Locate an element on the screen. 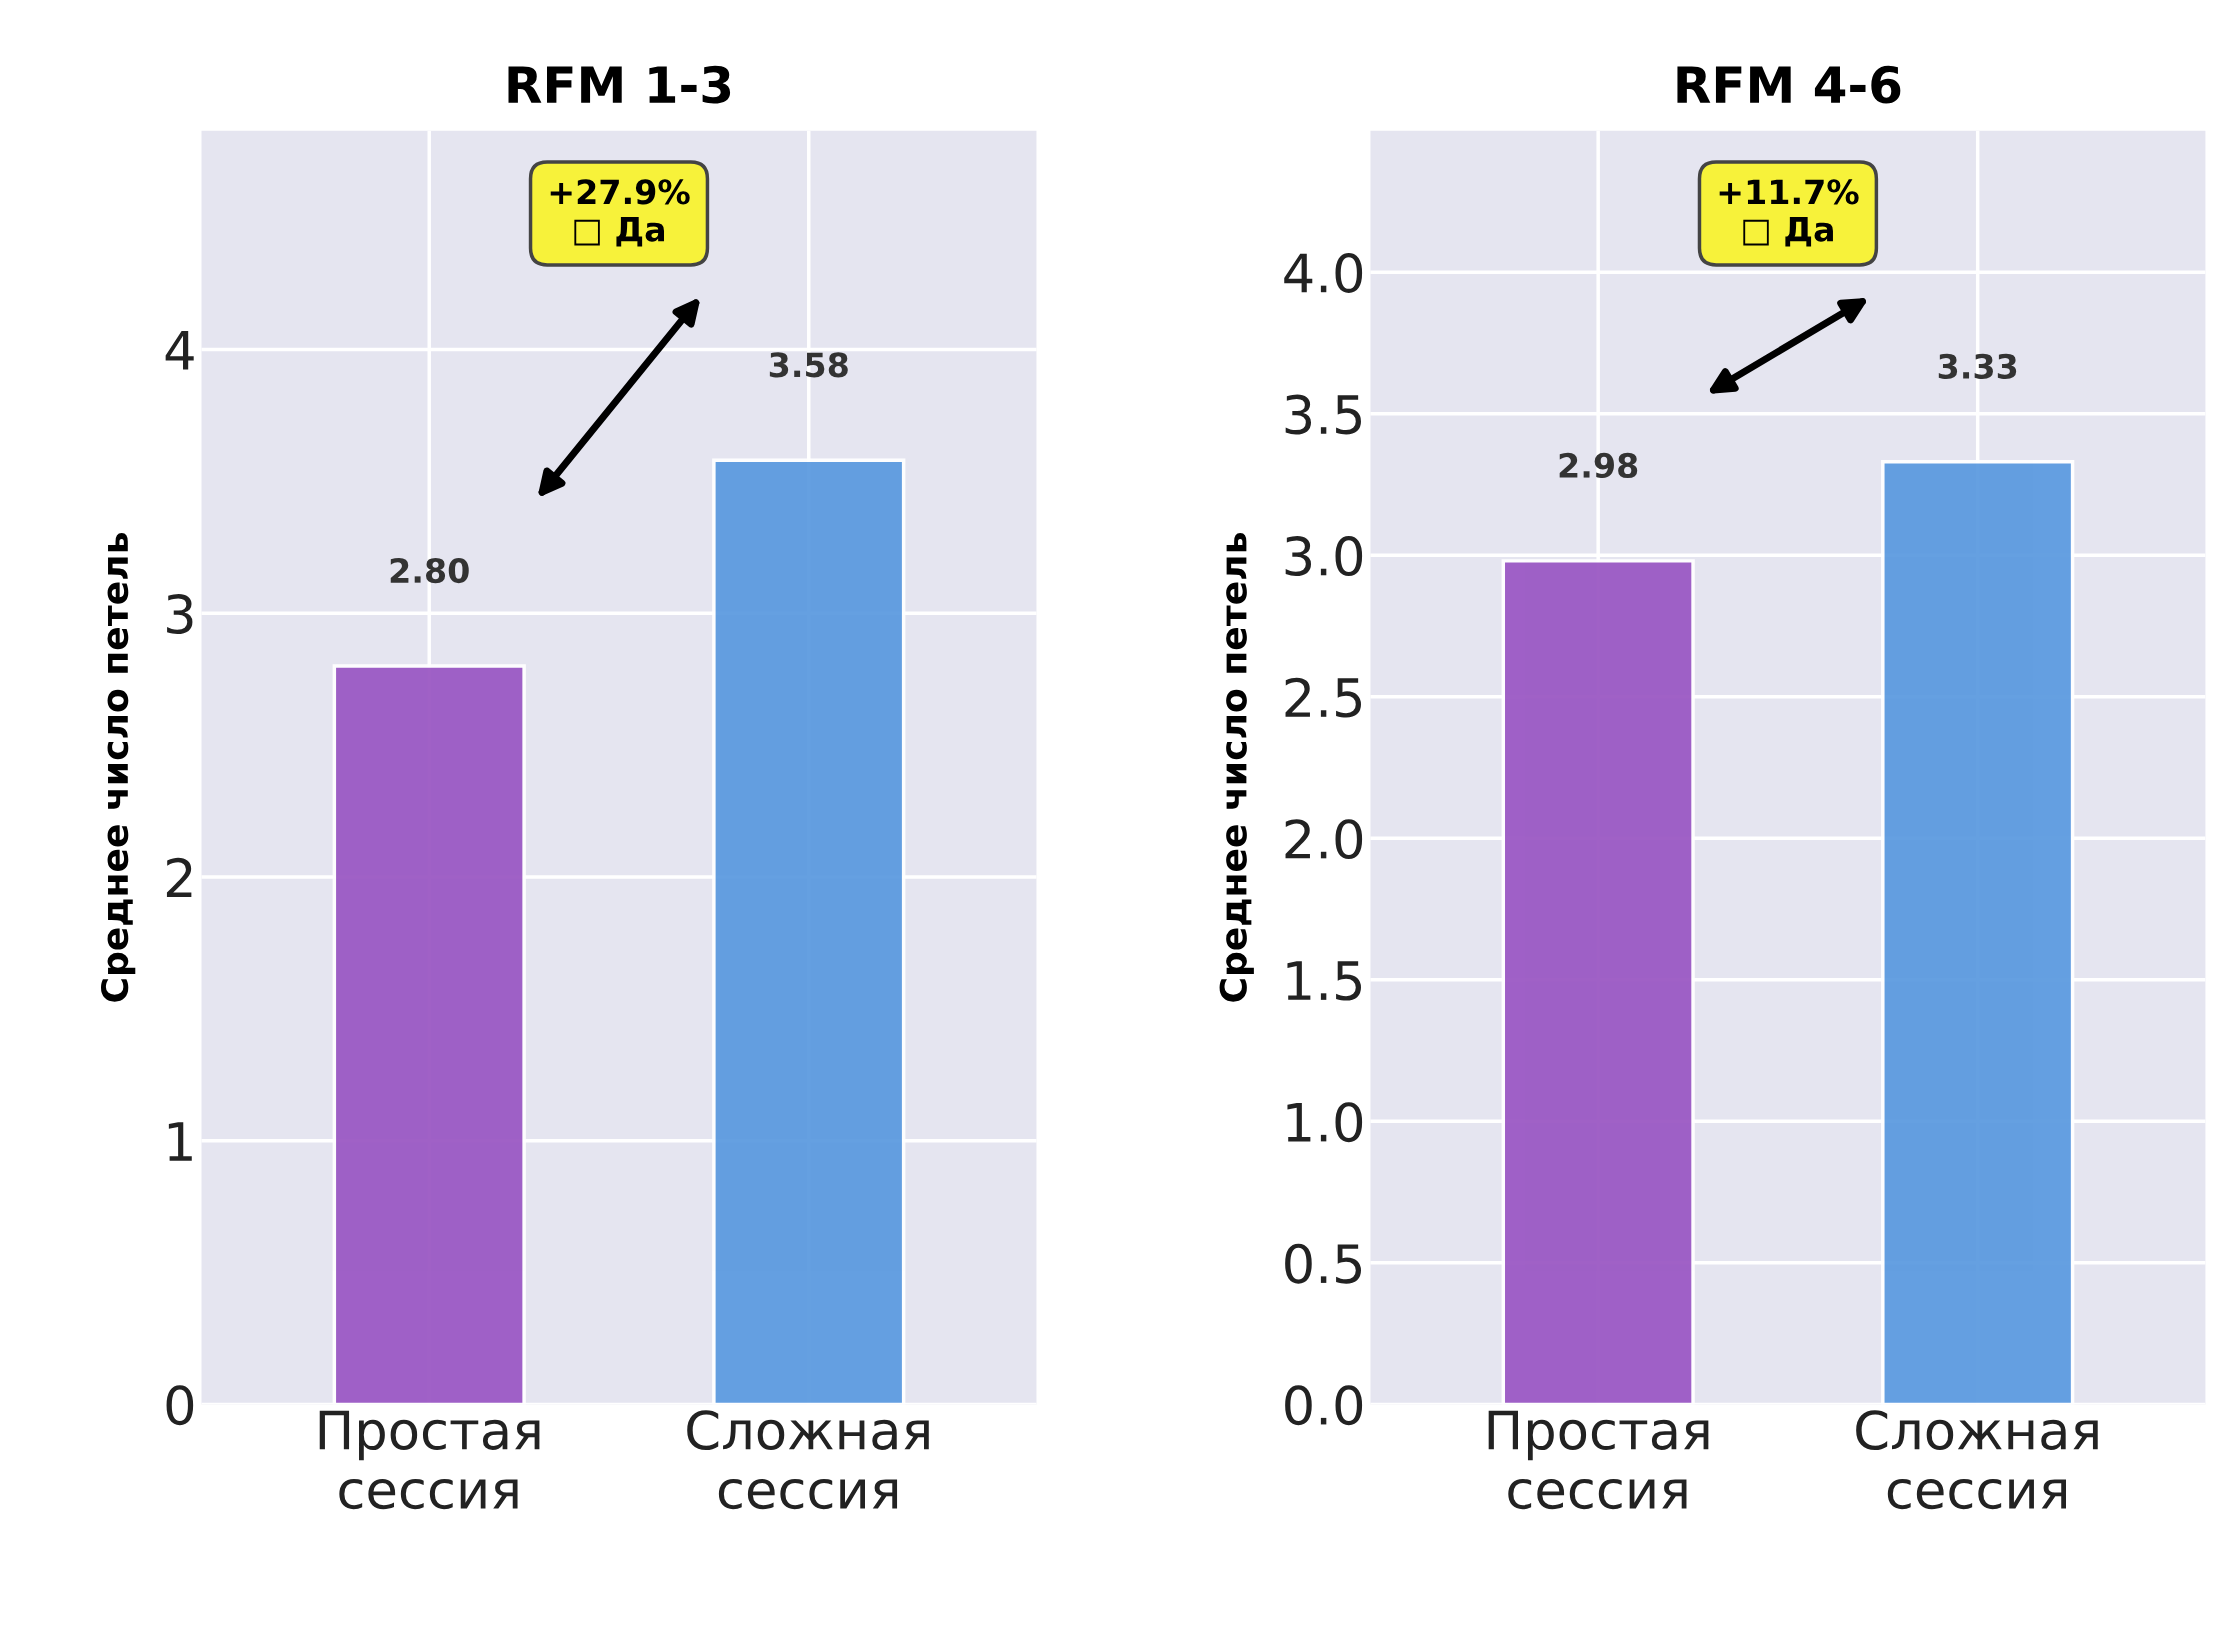 This screenshot has width=2239, height=1633. y-tick-label: 0.5 is located at coordinates (1323, 1263).